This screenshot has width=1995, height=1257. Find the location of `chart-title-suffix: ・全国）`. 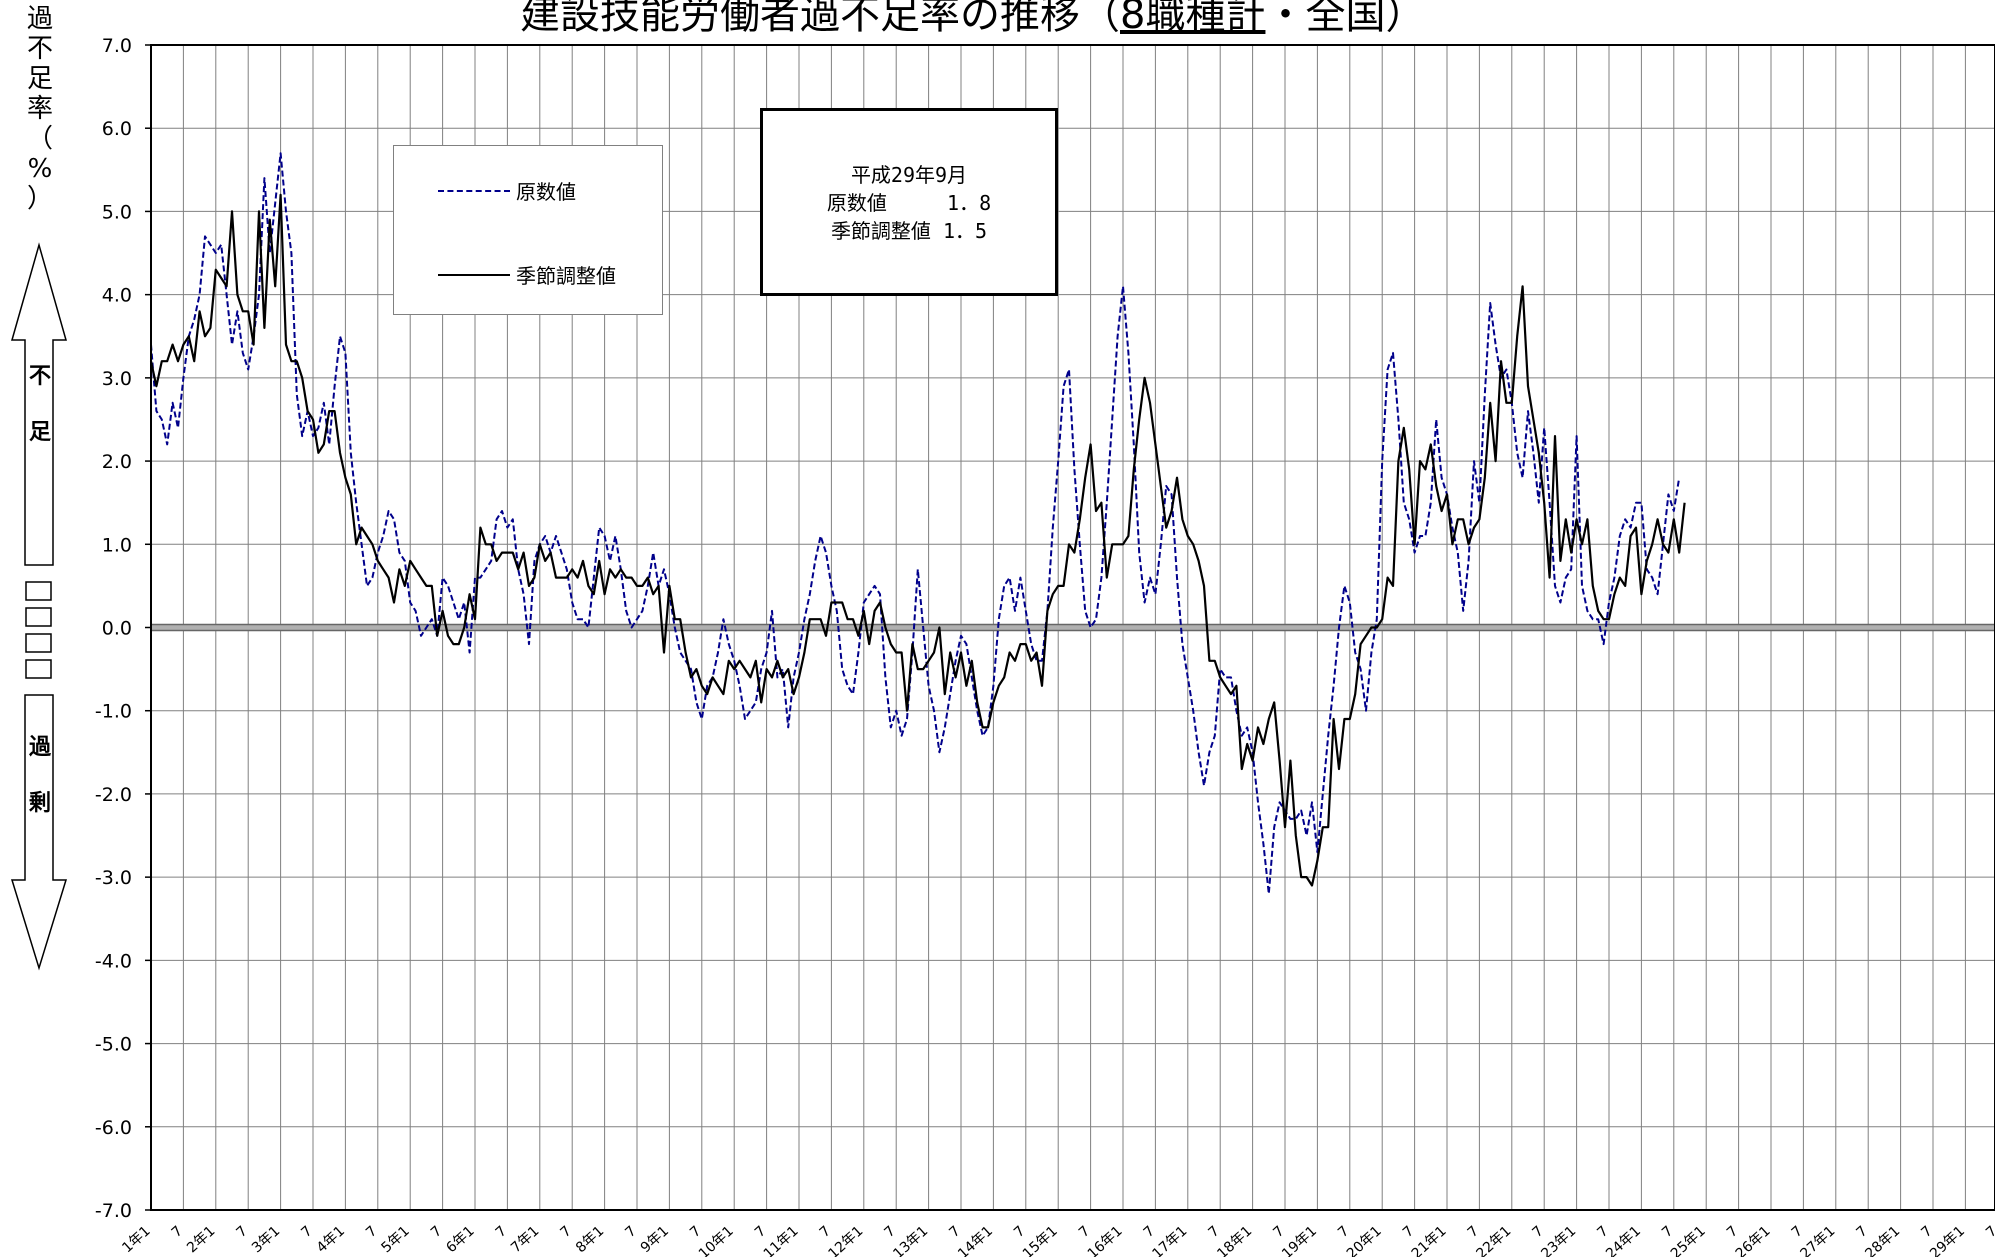

chart-title-suffix: ・全国） is located at coordinates (1345, 19).